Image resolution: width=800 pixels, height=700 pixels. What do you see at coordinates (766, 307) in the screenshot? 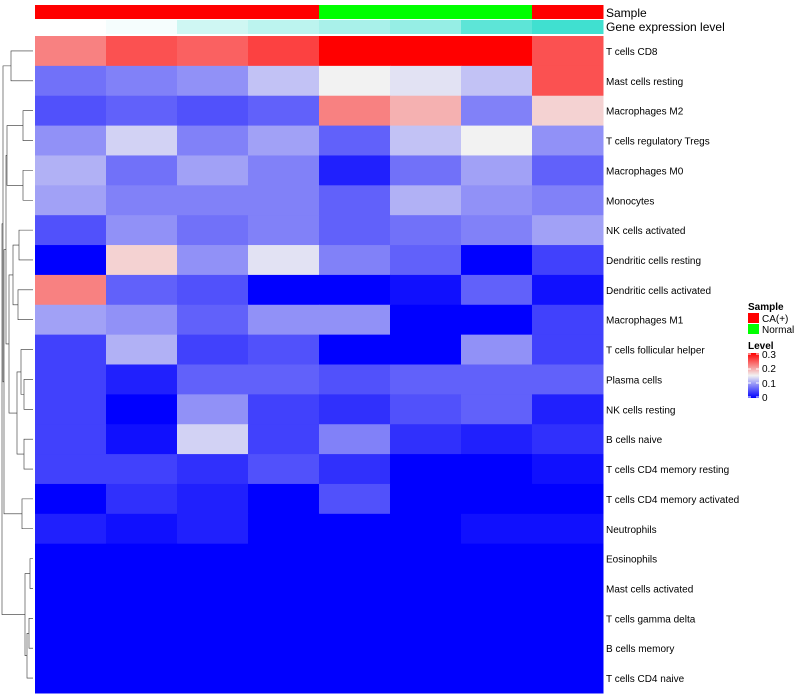
I see `legend-sample-title: Sample` at bounding box center [766, 307].